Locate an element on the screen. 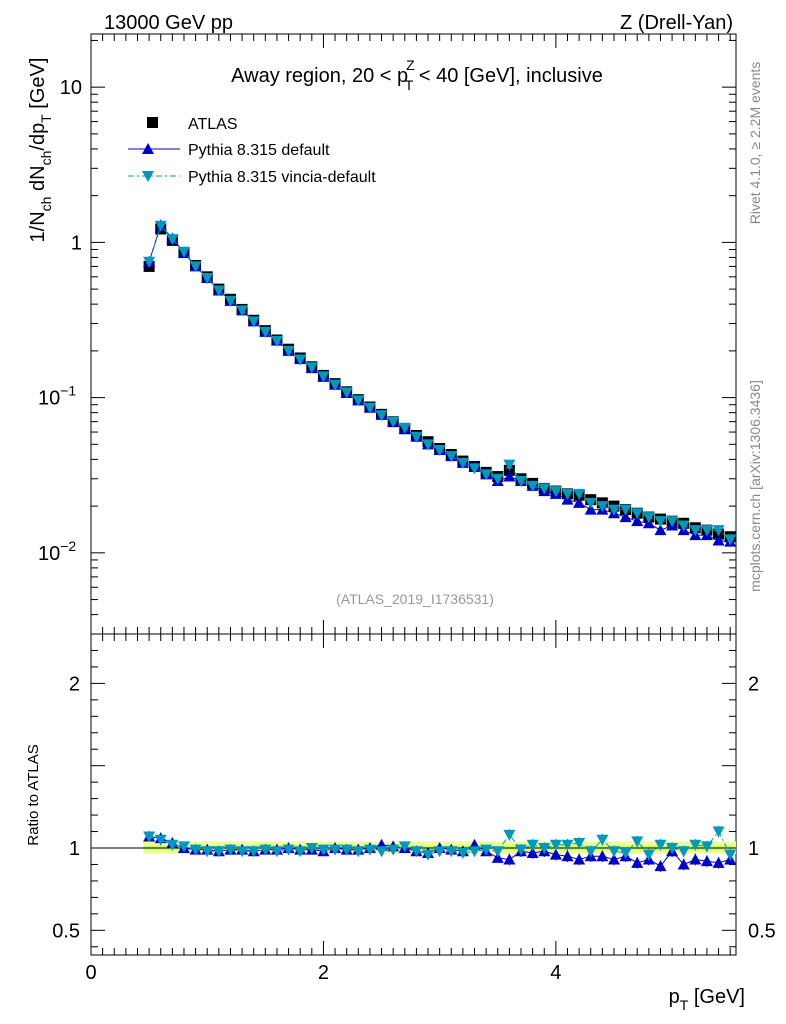 This screenshot has height=1024, width=786. ylabel-sub-a: ch is located at coordinates (46, 204).